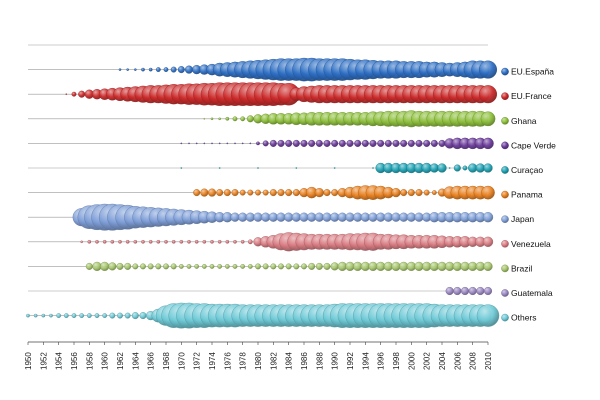  What do you see at coordinates (365, 361) in the screenshot?
I see `x-tick-1994: 1994` at bounding box center [365, 361].